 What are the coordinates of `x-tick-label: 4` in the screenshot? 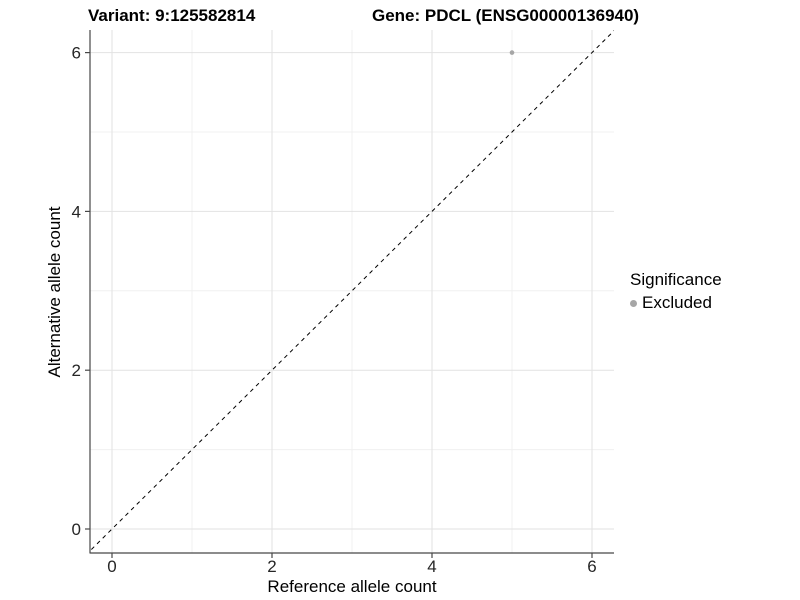 It's located at (431, 566).